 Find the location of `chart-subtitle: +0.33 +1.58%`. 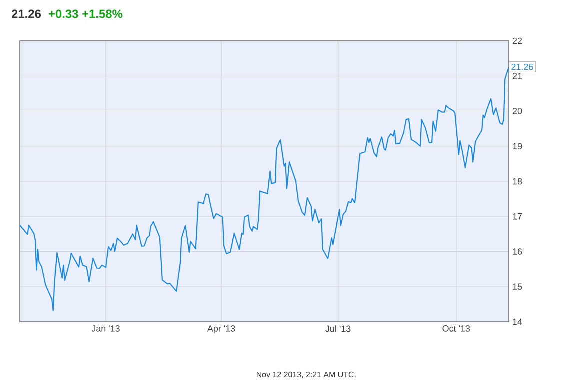

chart-subtitle: +0.33 +1.58% is located at coordinates (85, 14).